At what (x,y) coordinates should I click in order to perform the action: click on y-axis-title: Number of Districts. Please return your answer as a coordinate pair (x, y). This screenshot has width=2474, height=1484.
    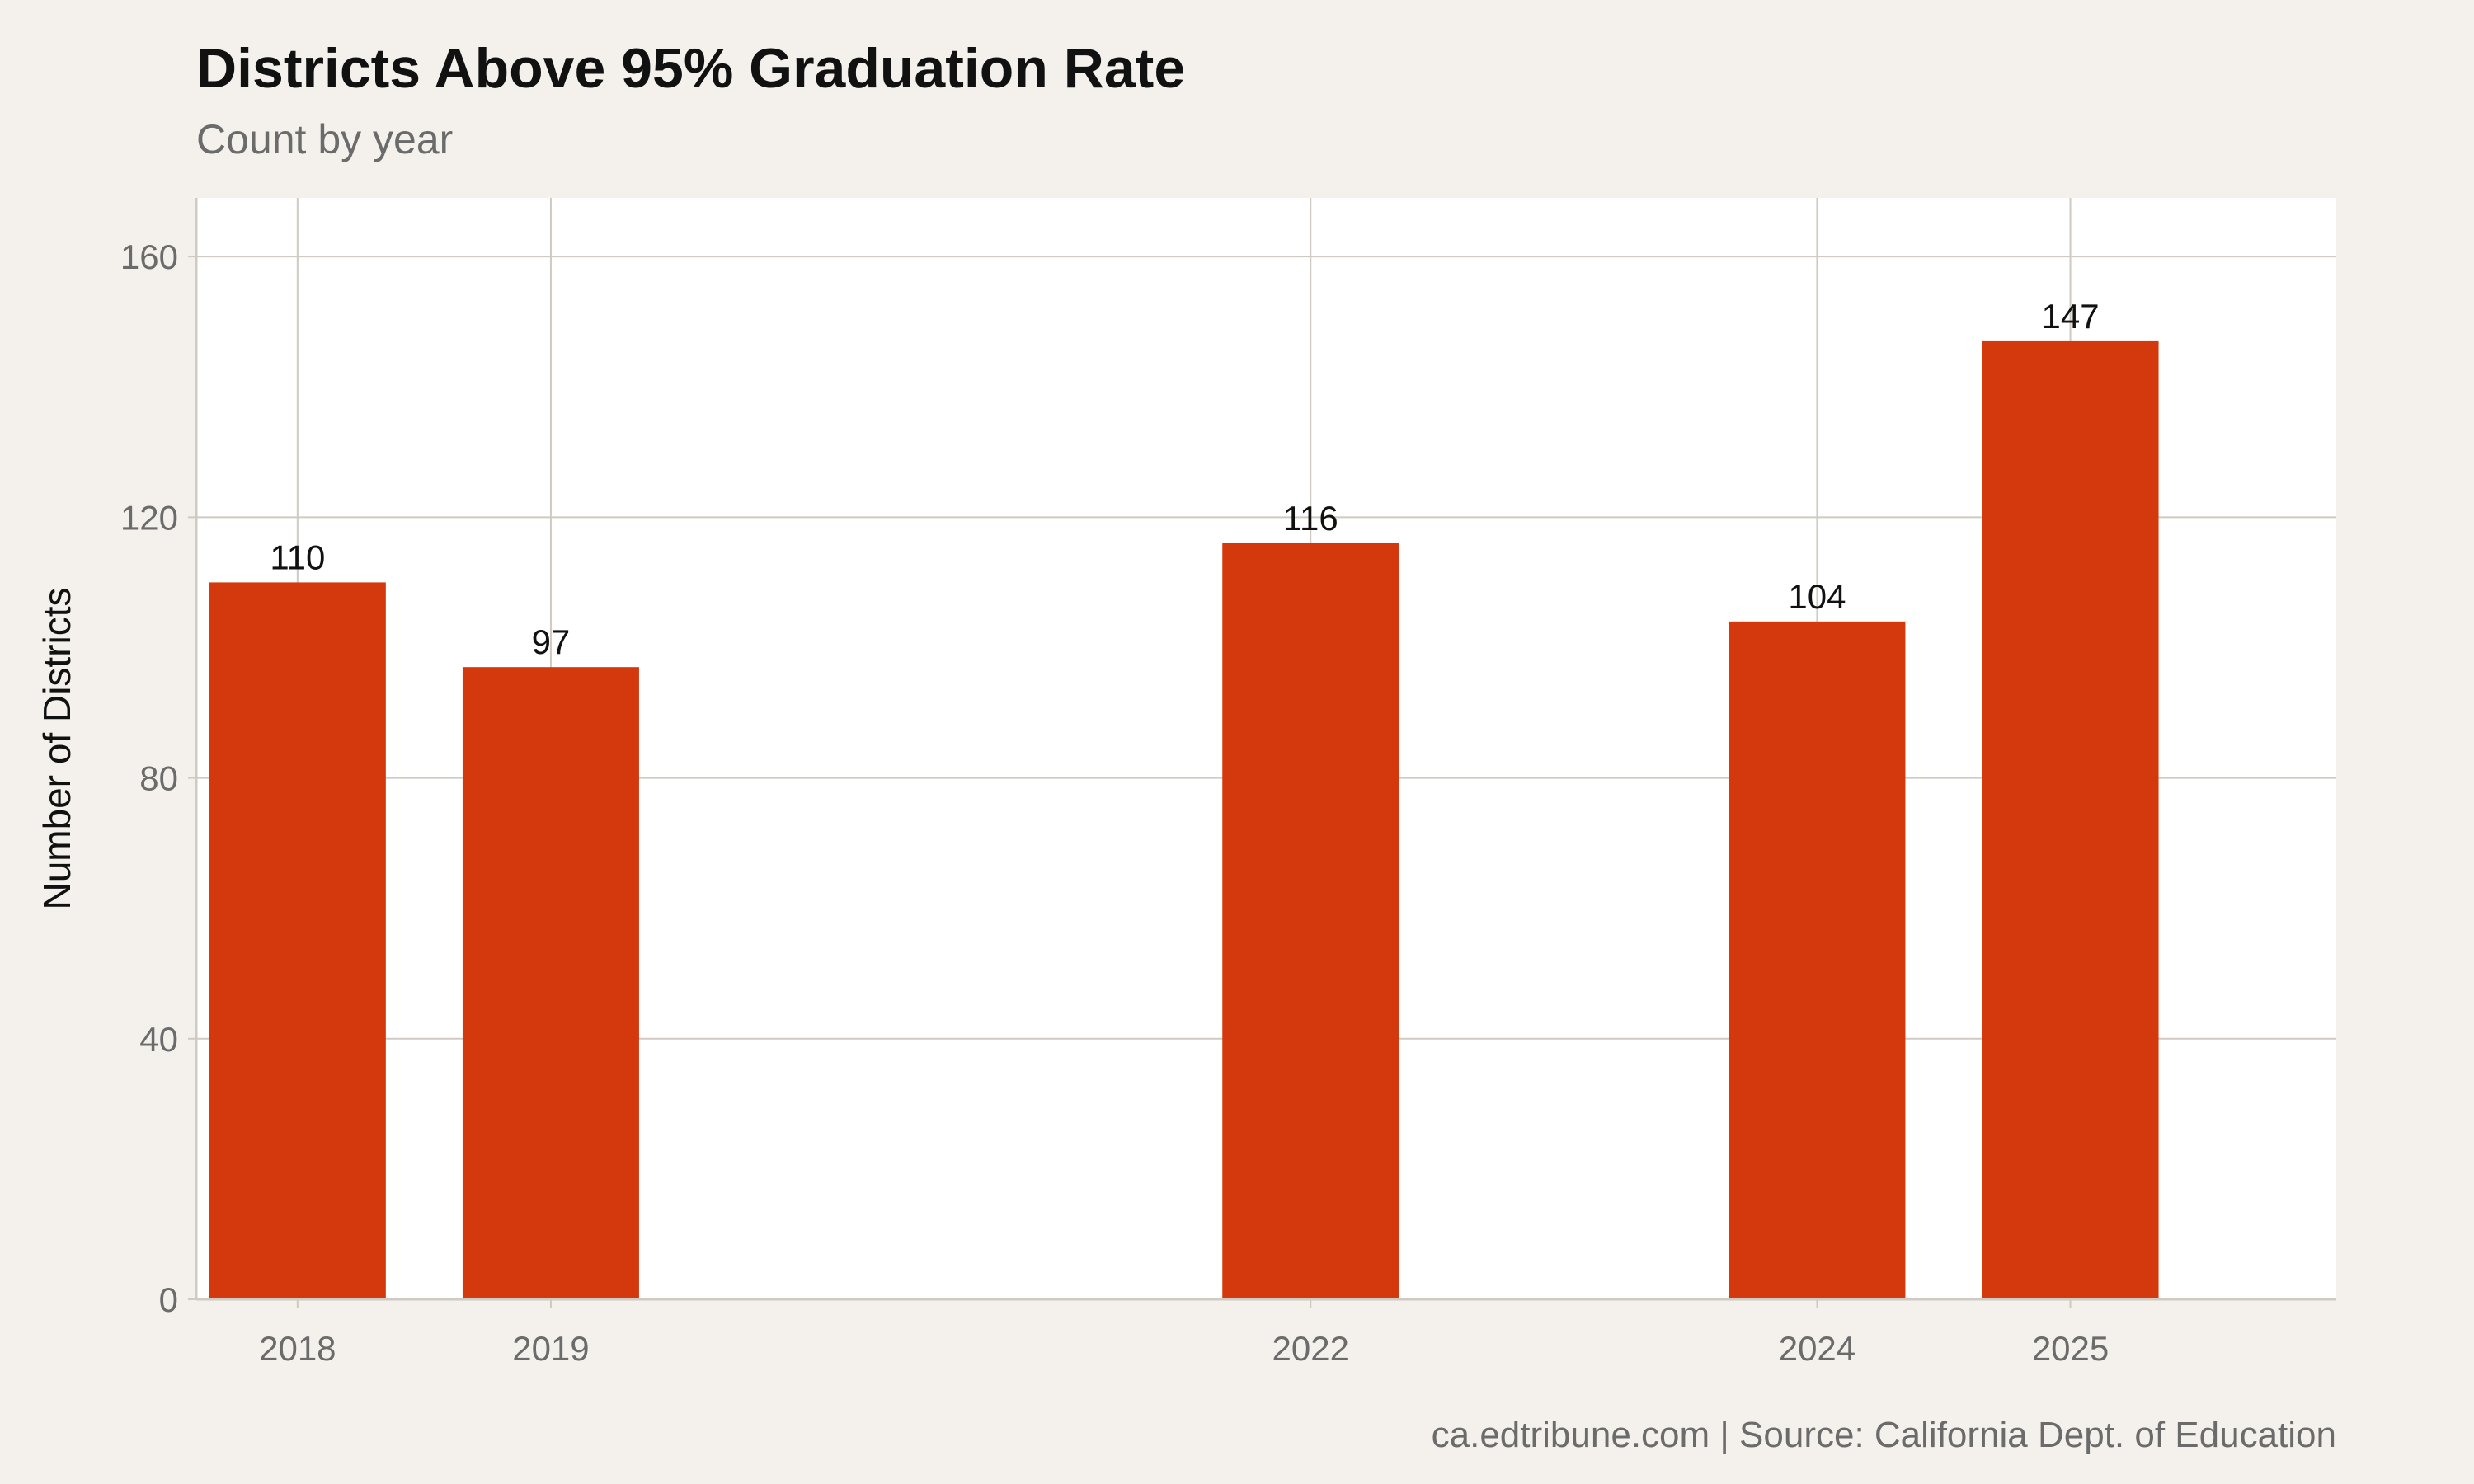
    Looking at the image, I should click on (56, 748).